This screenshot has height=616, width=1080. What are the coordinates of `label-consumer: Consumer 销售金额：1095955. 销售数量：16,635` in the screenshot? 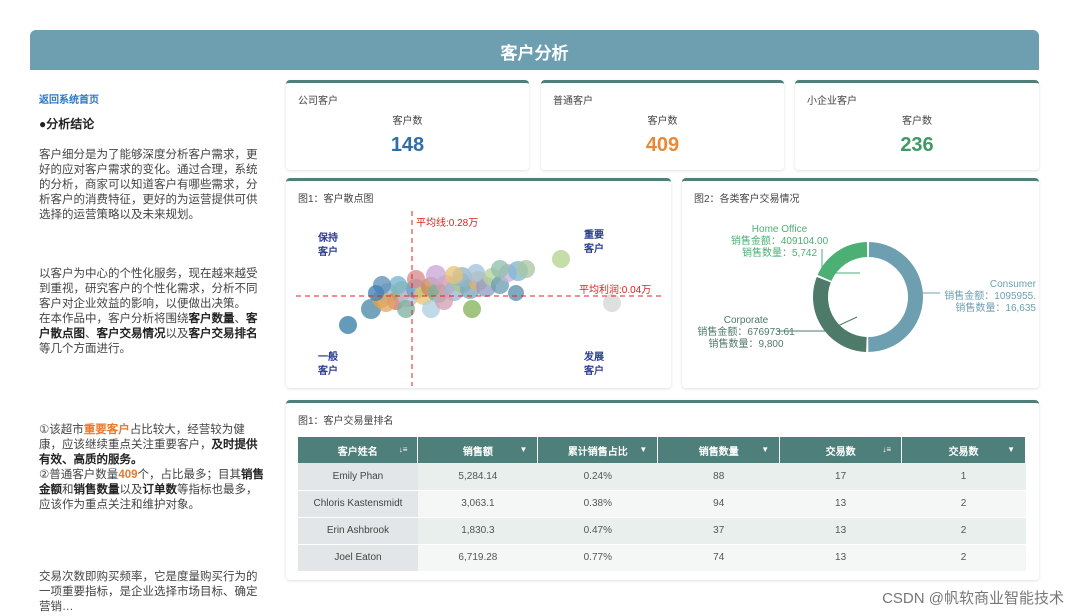 It's located at (983, 297).